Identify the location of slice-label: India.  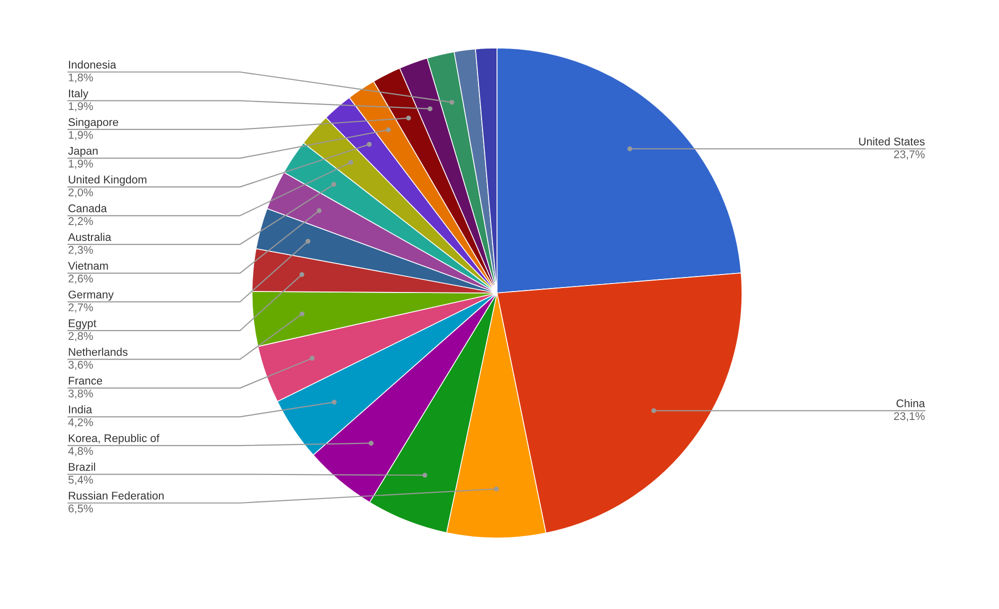
(80, 409).